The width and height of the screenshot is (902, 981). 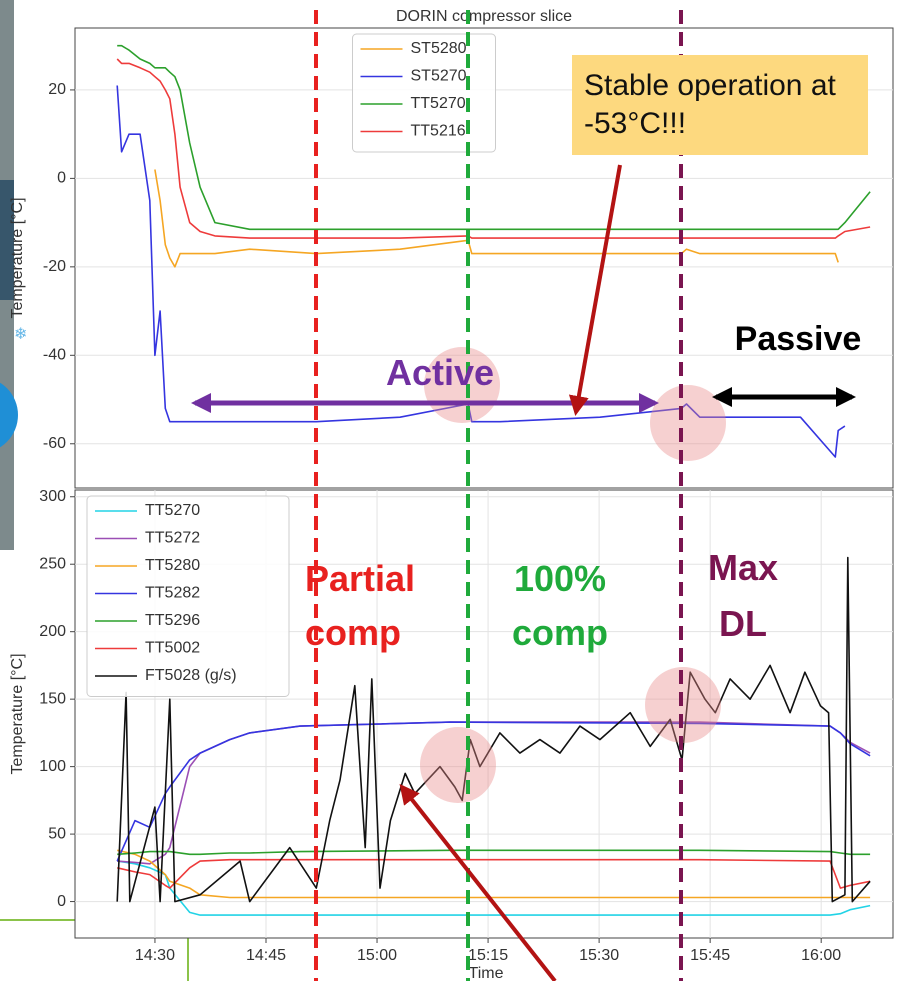 I want to click on icon, so click(x=9, y=415).